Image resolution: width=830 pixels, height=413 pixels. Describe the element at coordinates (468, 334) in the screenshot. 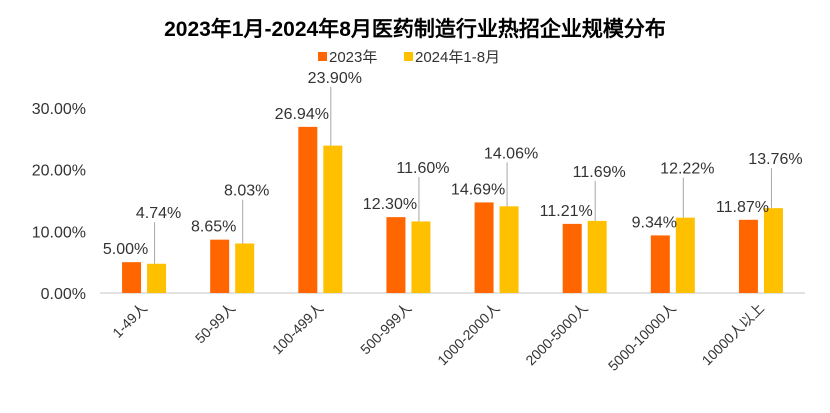

I see `x-tick-label: 1000-2000人` at that location.